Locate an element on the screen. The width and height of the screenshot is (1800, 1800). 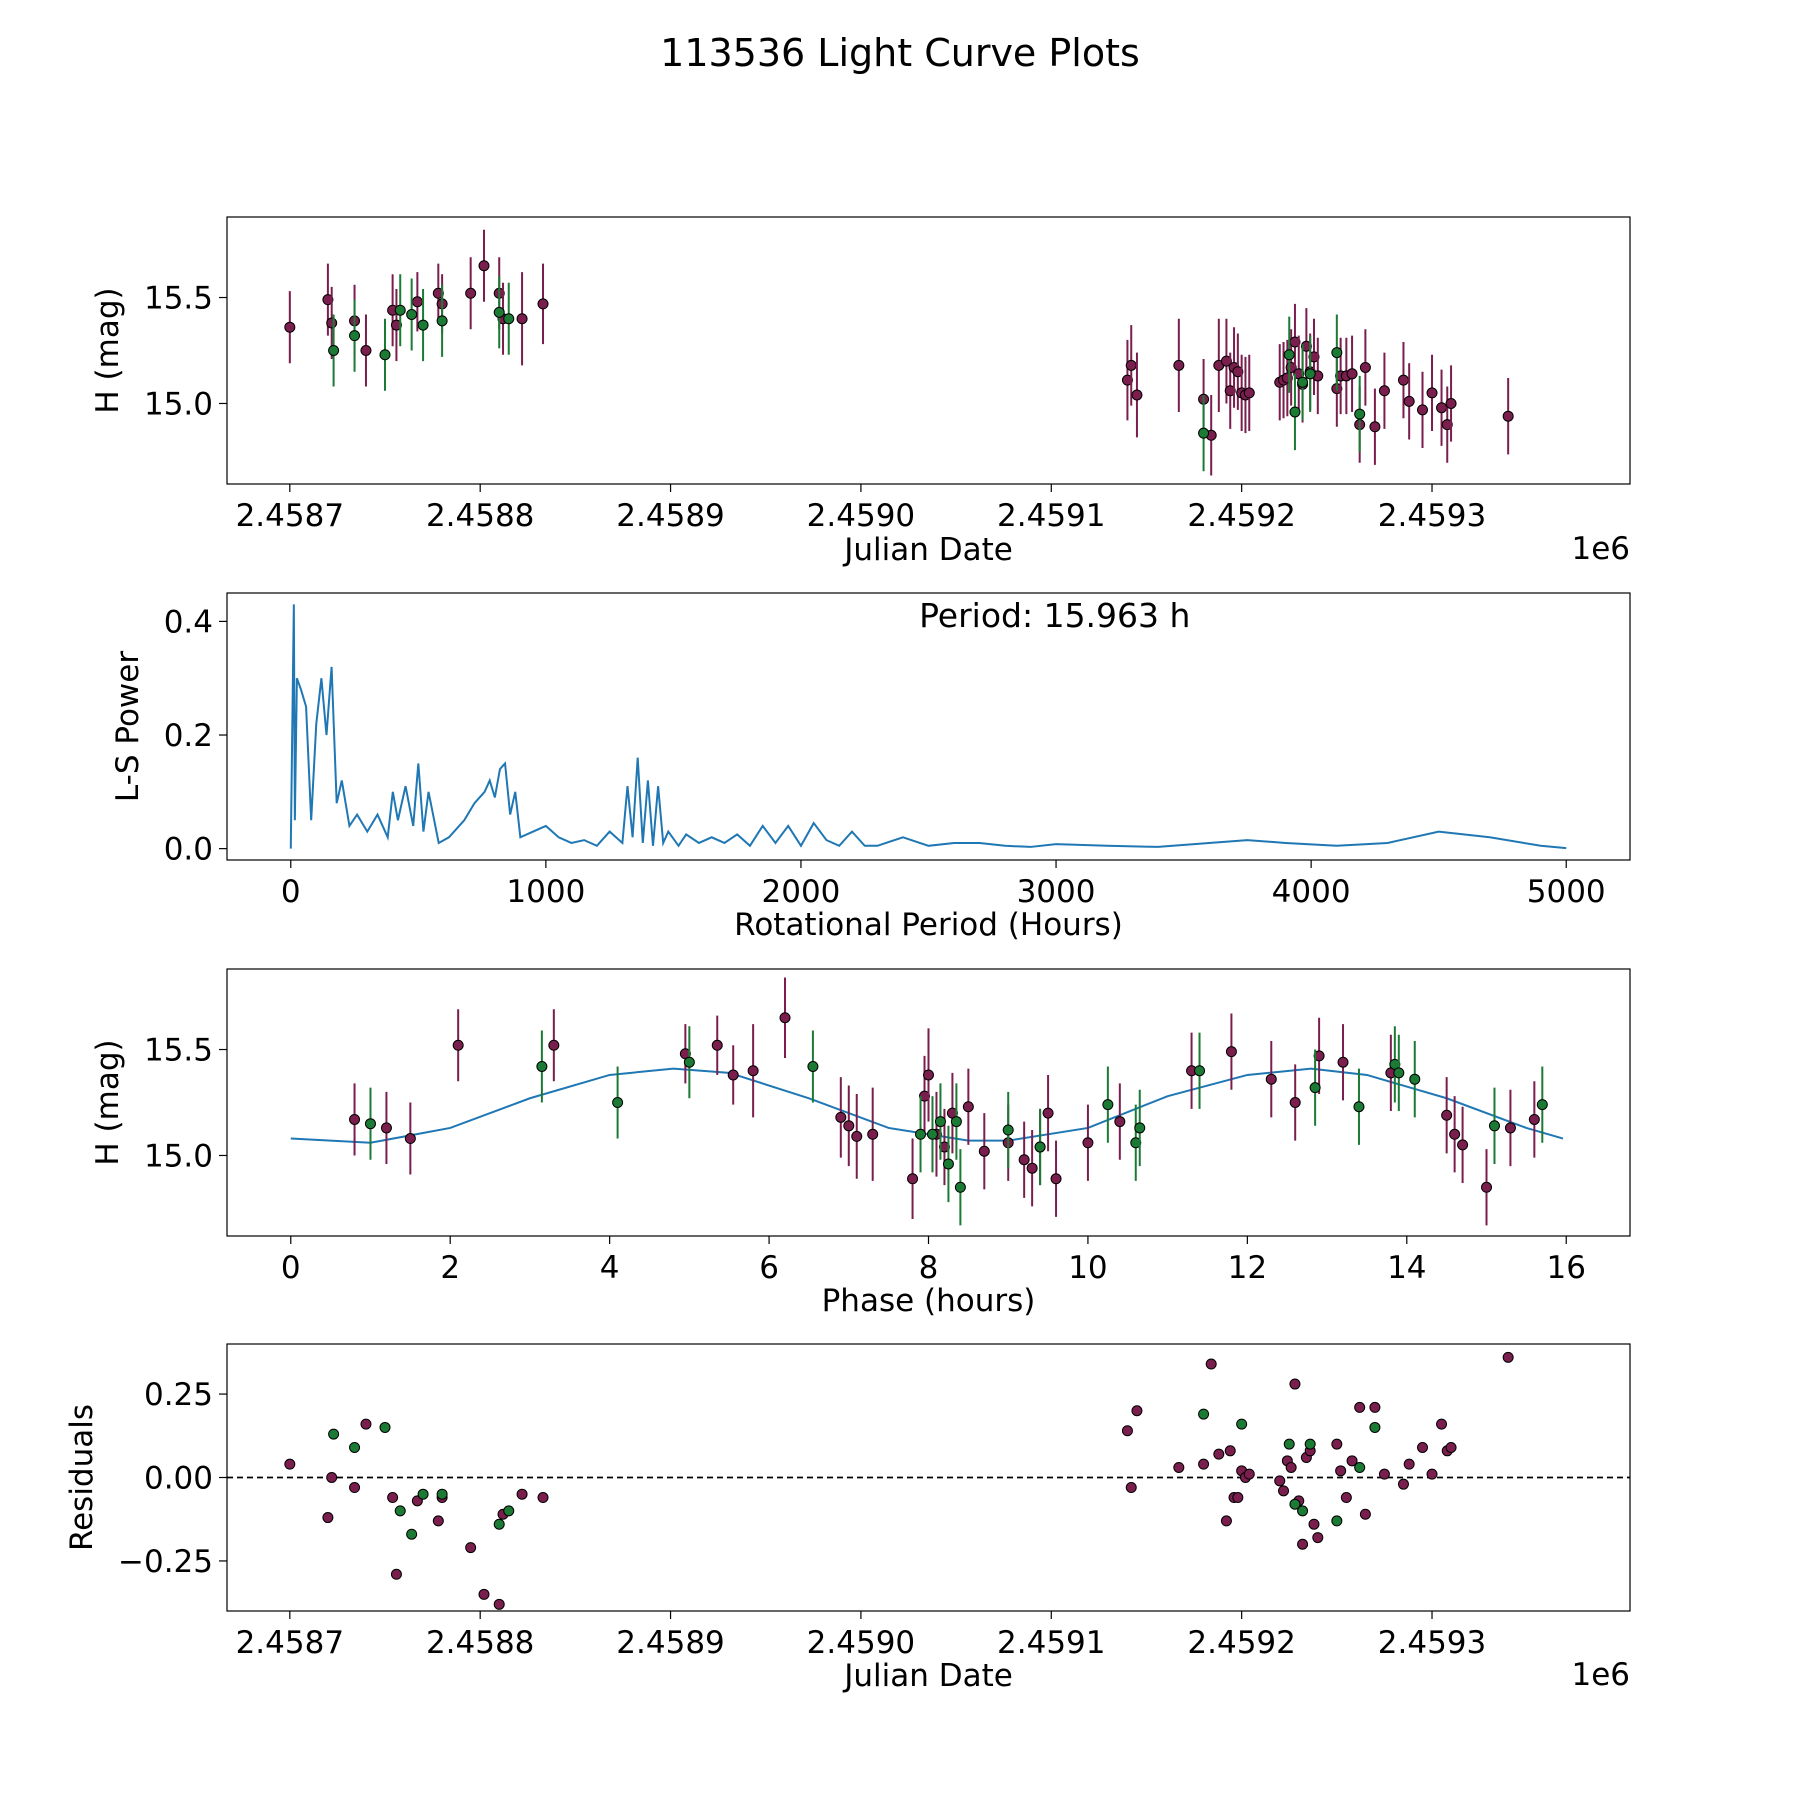
x-axis-label: Phase (hours) is located at coordinates (929, 1301).